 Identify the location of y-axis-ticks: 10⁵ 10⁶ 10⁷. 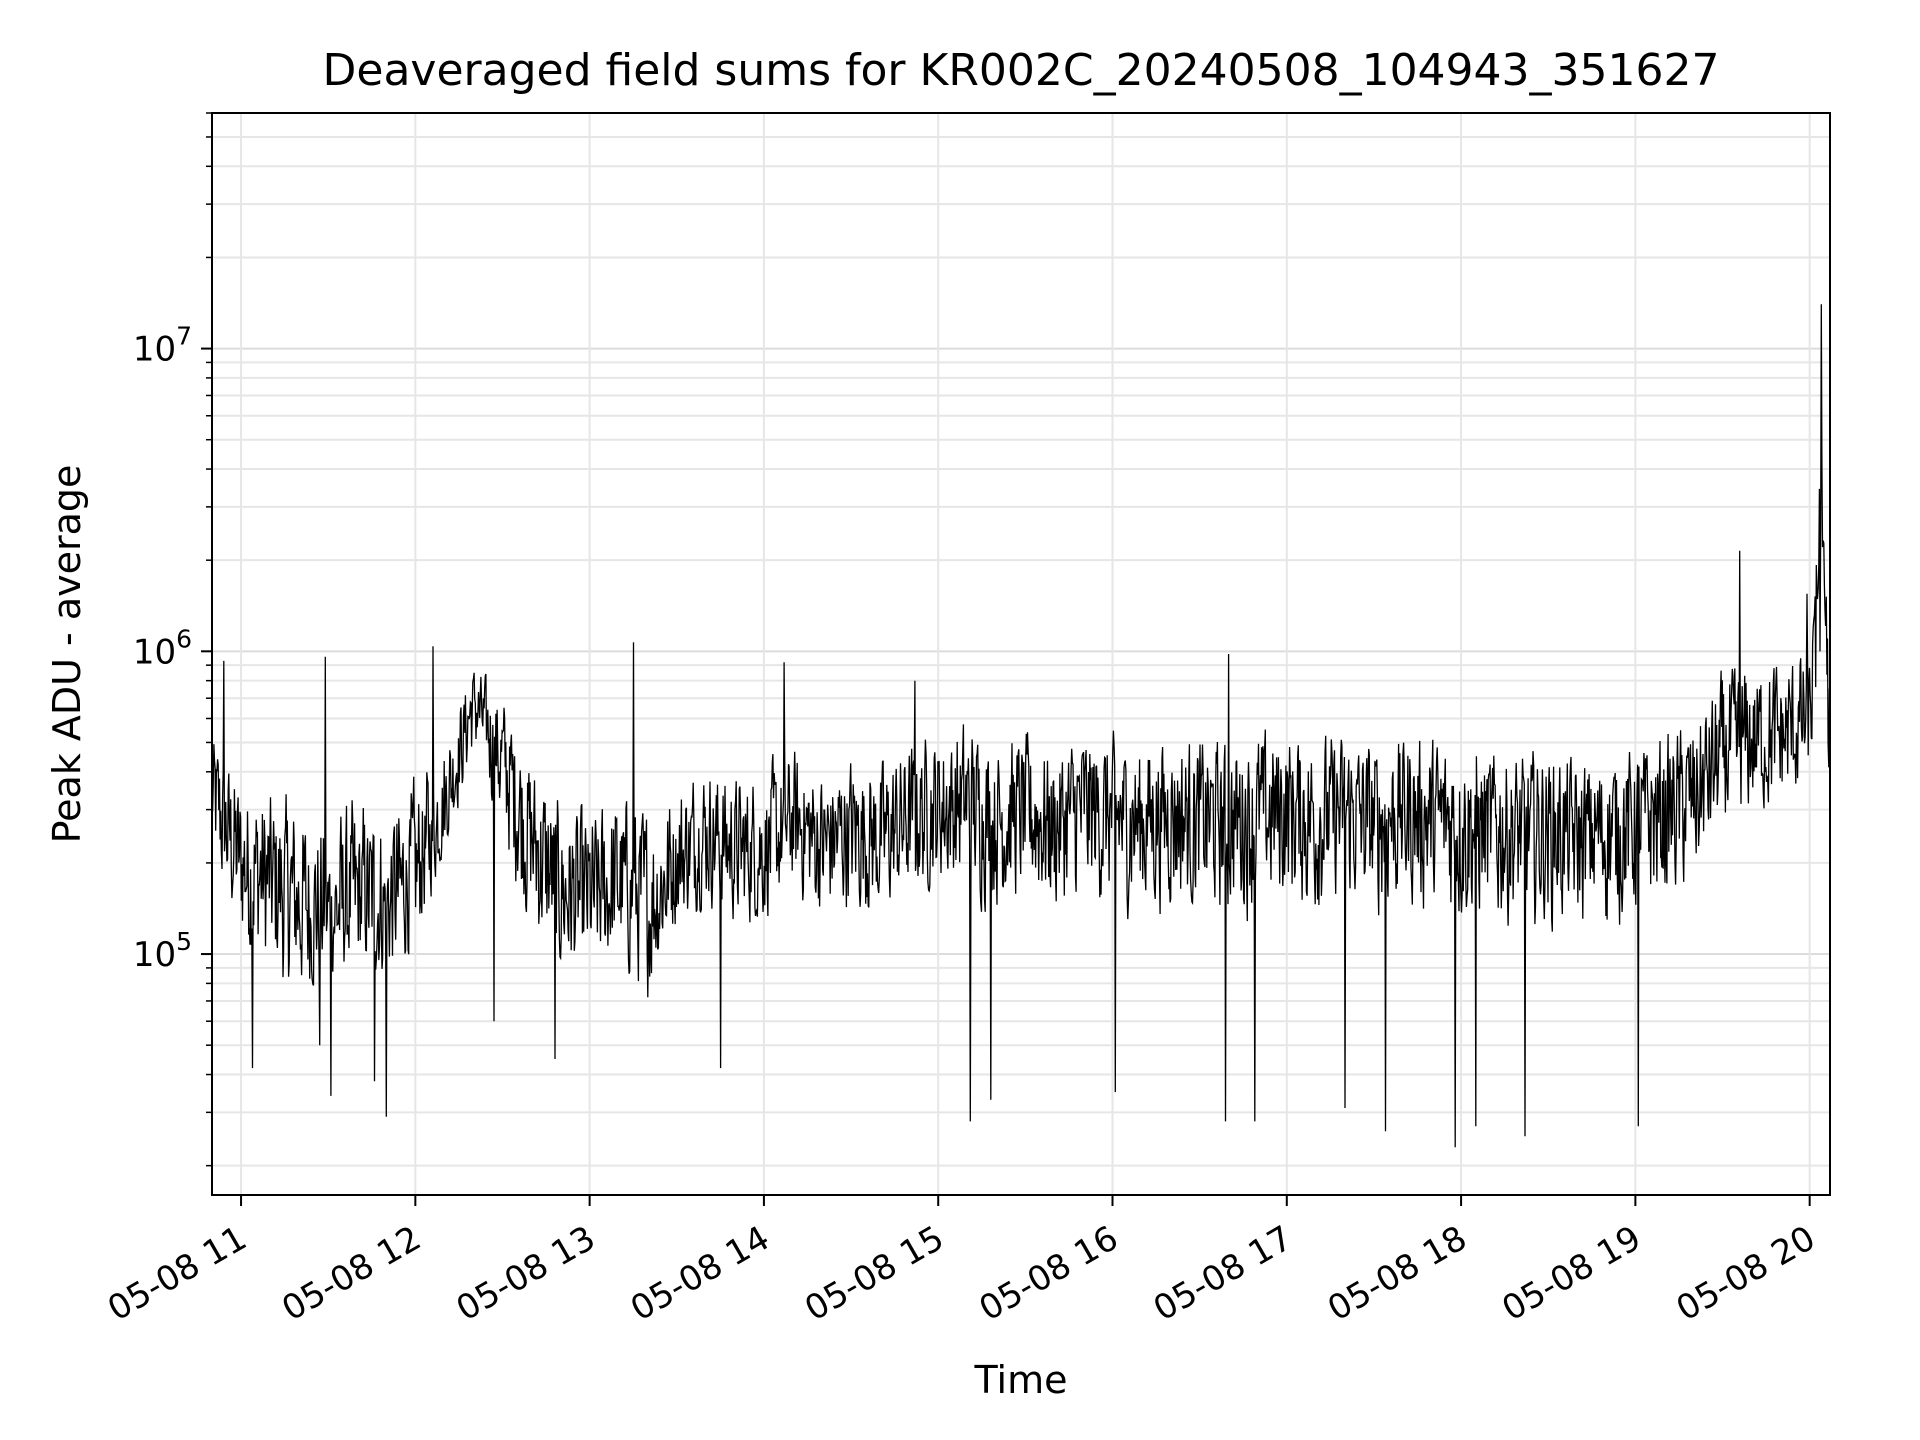
(172, 639).